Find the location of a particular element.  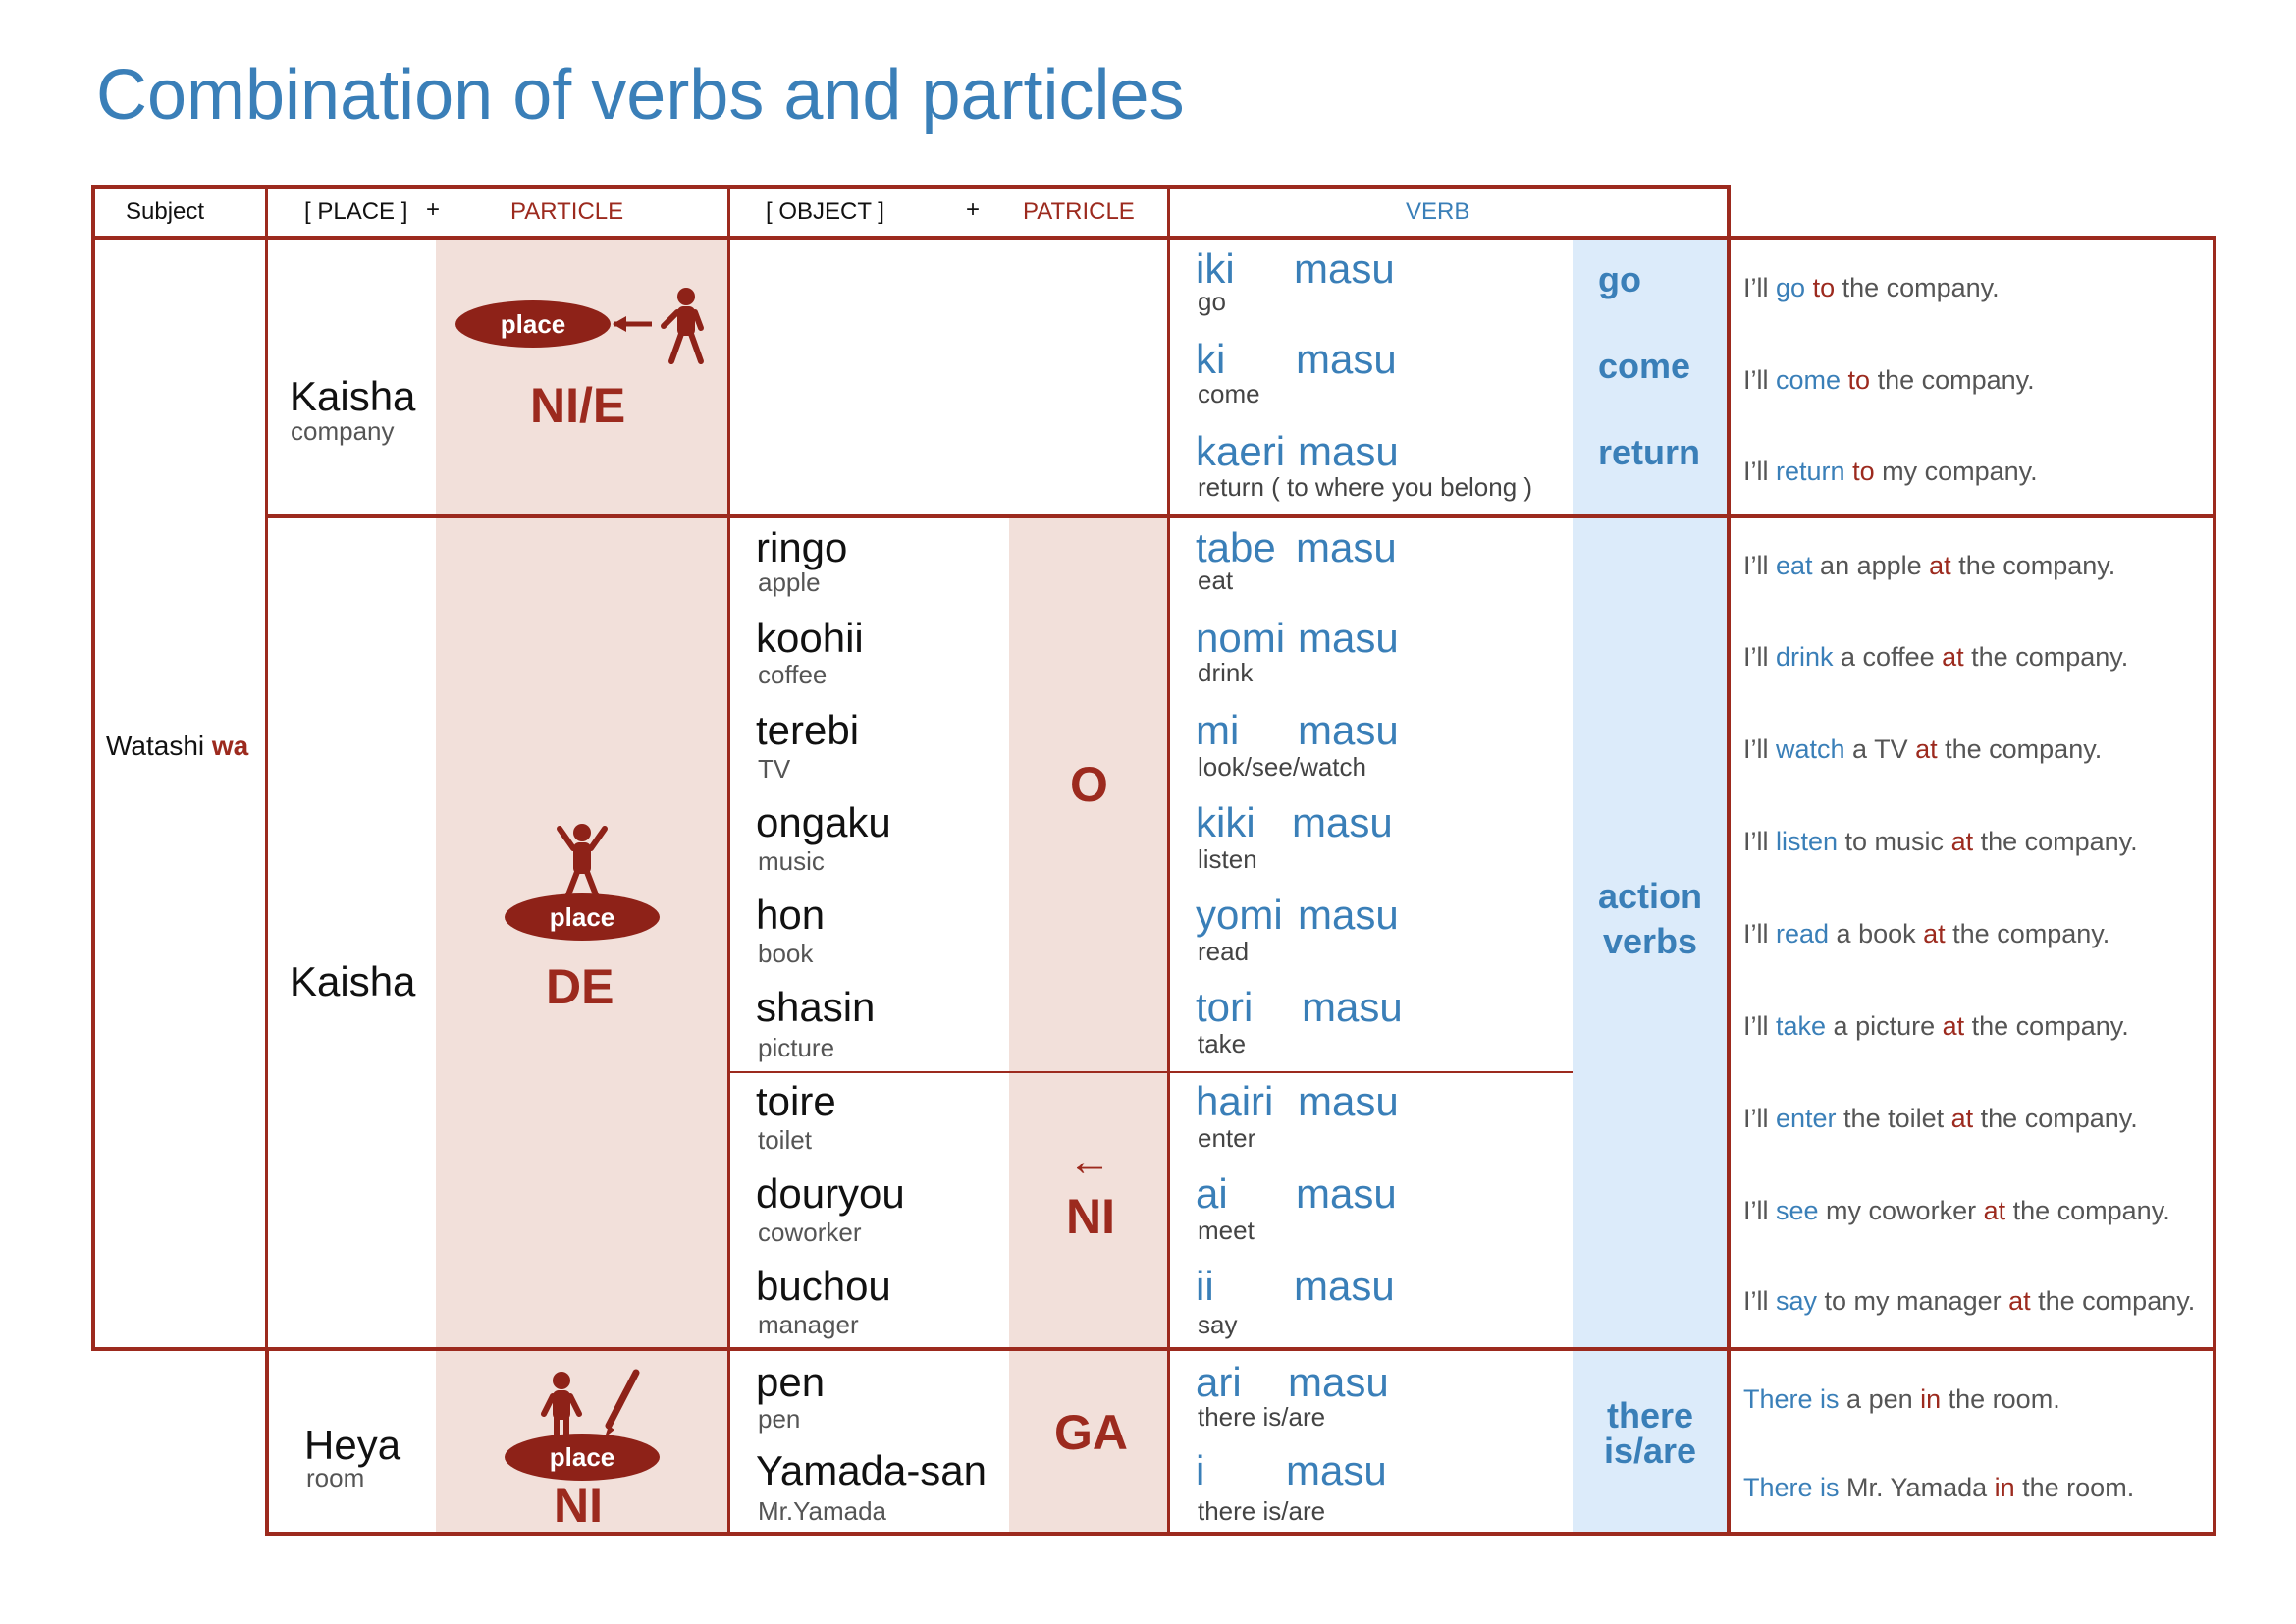

verb-masu-hairi: masu is located at coordinates (1348, 1101).